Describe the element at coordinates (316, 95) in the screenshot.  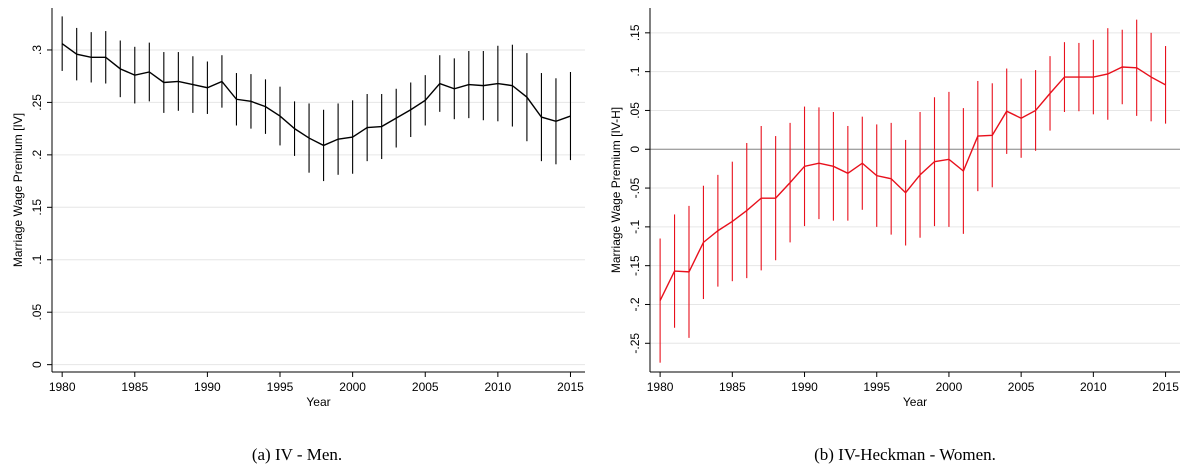
I see `line` at that location.